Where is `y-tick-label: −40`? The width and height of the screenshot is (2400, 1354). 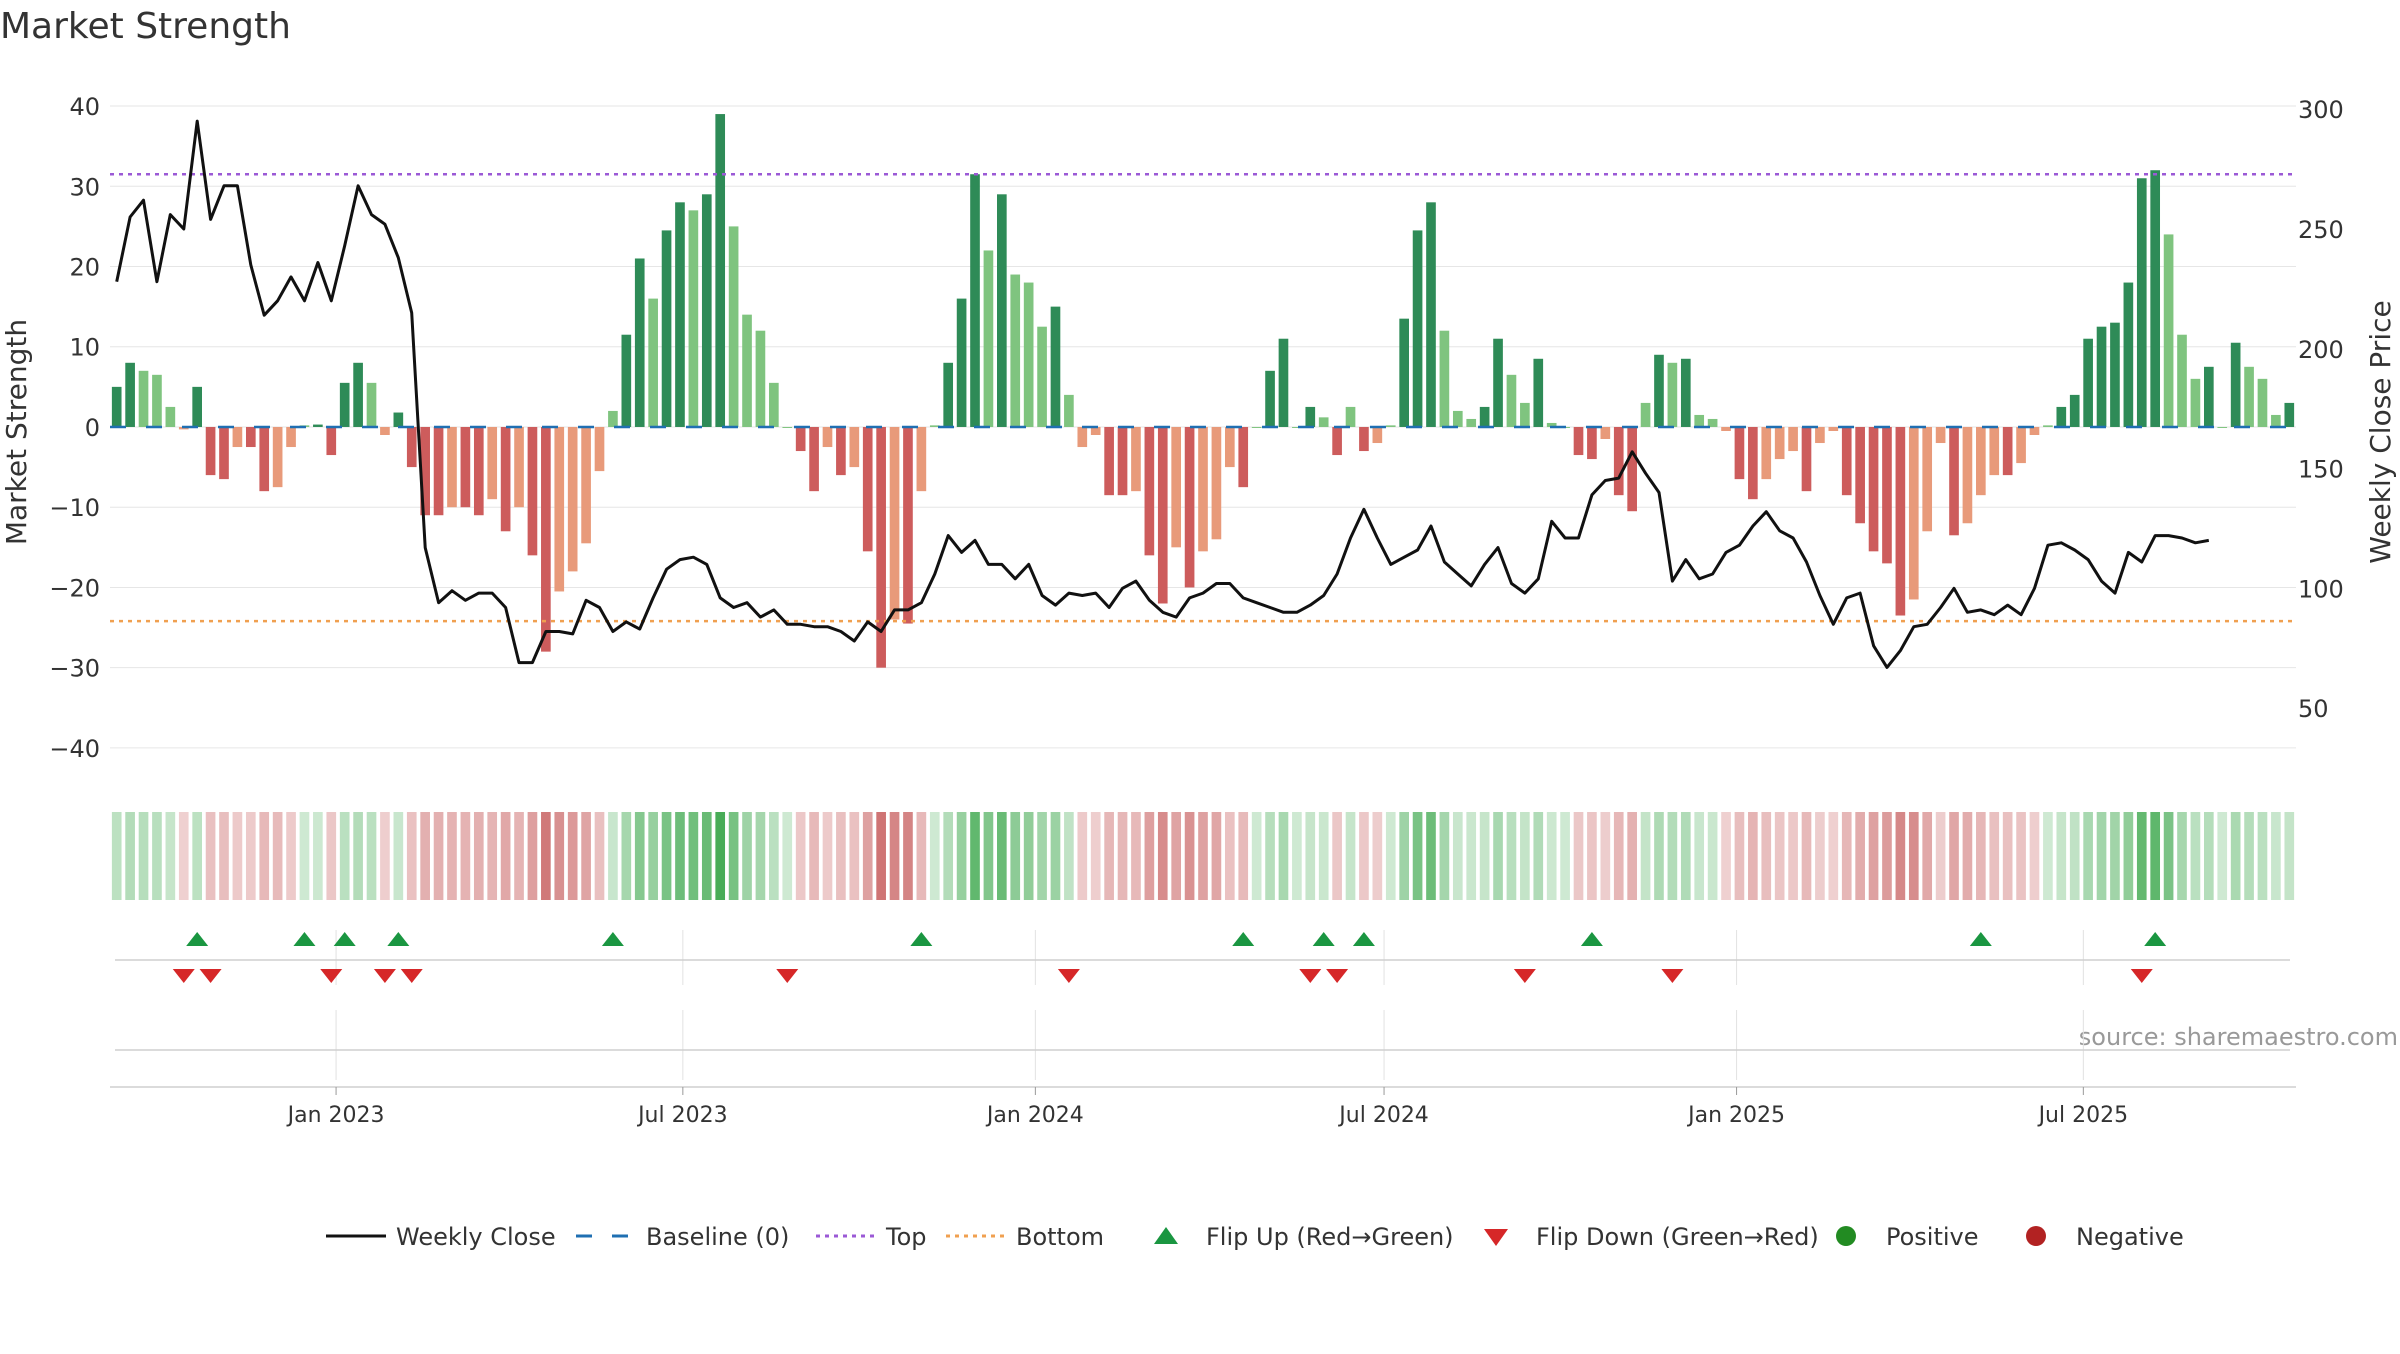 y-tick-label: −40 is located at coordinates (74, 749).